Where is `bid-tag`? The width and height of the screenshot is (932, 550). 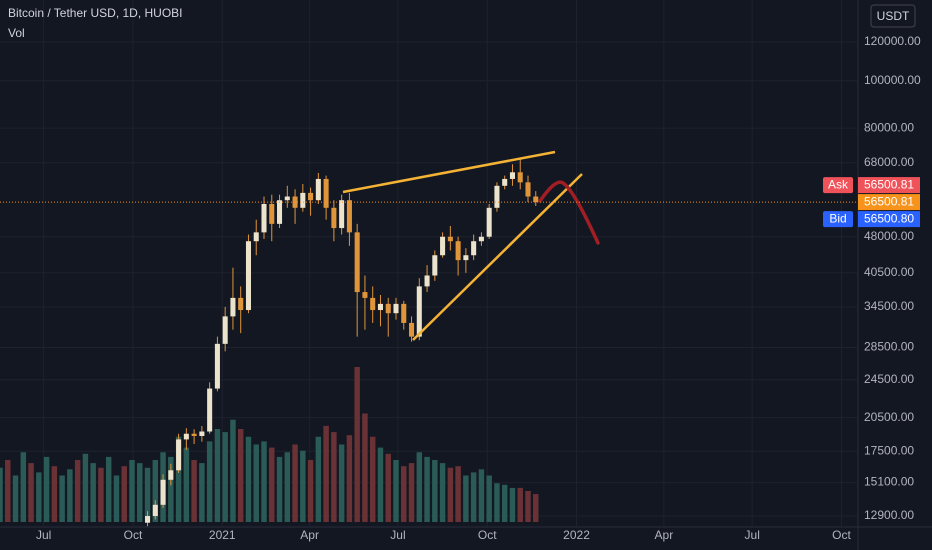
bid-tag is located at coordinates (838, 219).